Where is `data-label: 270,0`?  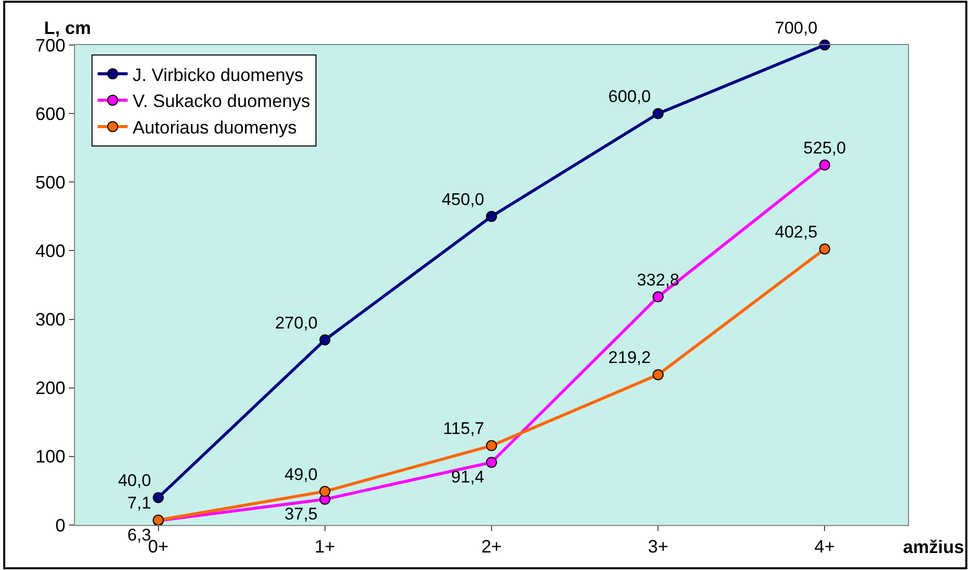 data-label: 270,0 is located at coordinates (296, 322).